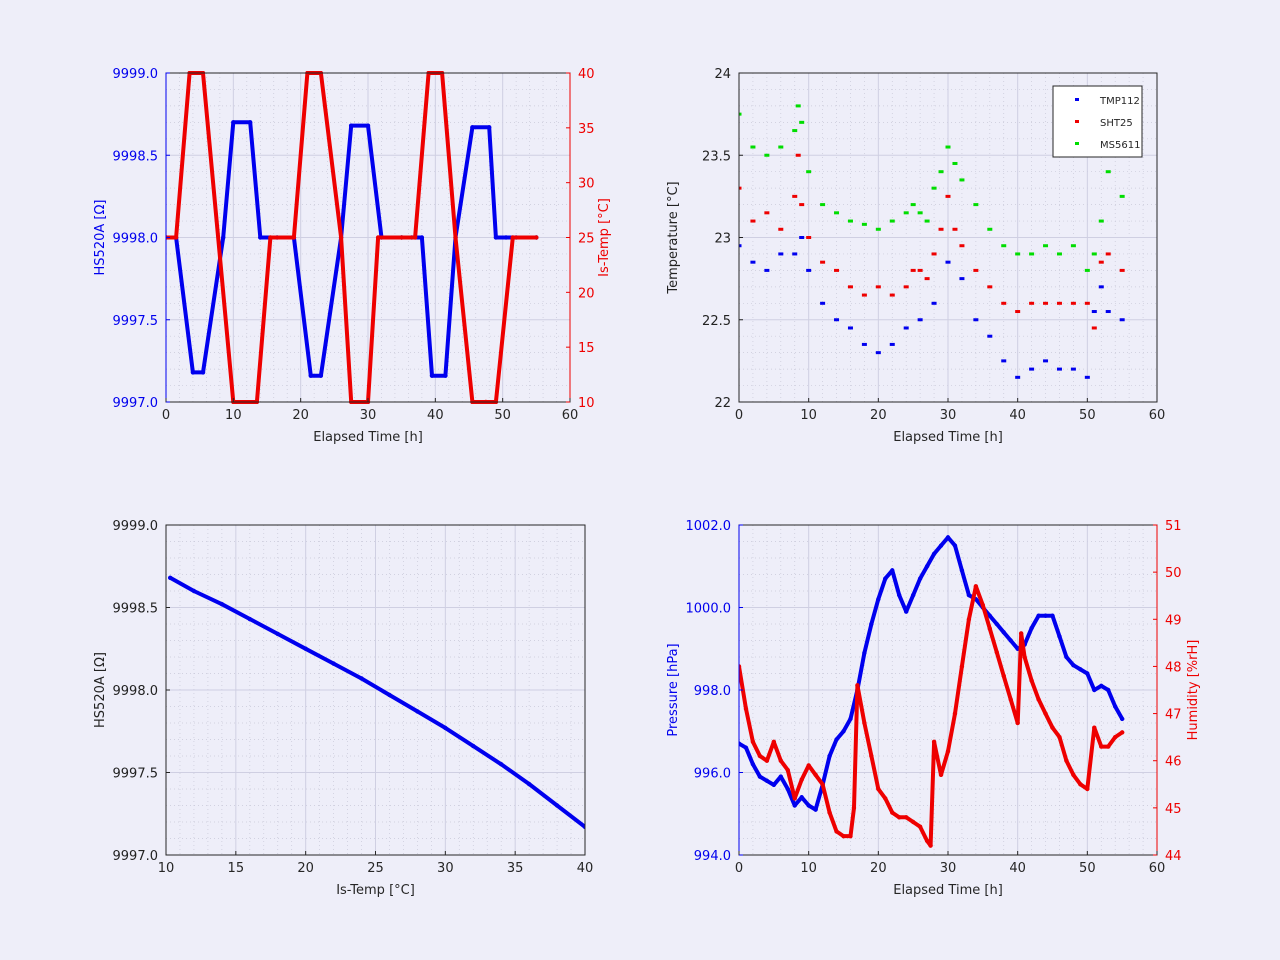 This screenshot has width=1280, height=960. Describe the element at coordinates (570, 415) in the screenshot. I see `x-tick-label: 60` at that location.